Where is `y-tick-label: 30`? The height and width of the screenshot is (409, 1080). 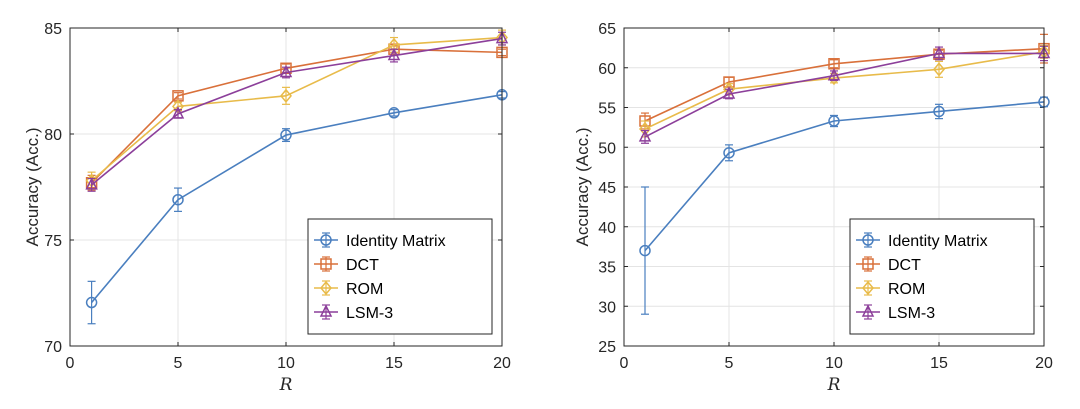
y-tick-label: 30 is located at coordinates (607, 307).